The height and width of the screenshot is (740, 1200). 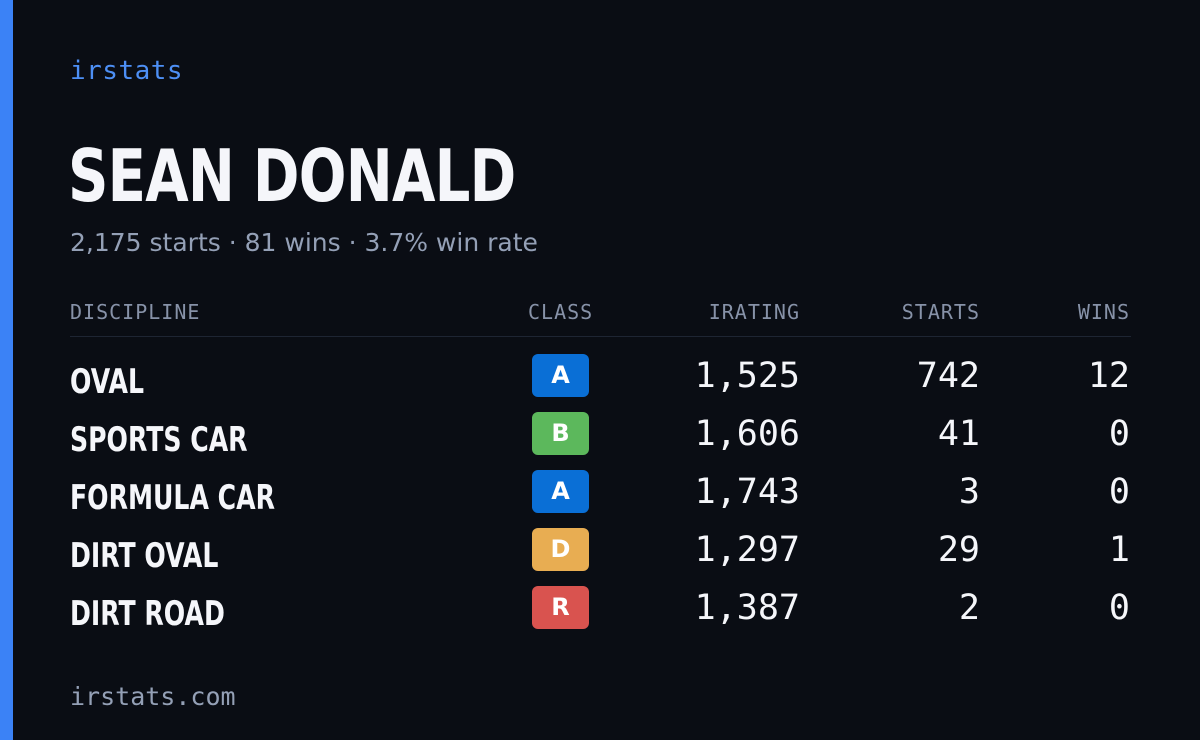 I want to click on table-row: OVAL A 1,525 742 12, so click(x=600, y=381).